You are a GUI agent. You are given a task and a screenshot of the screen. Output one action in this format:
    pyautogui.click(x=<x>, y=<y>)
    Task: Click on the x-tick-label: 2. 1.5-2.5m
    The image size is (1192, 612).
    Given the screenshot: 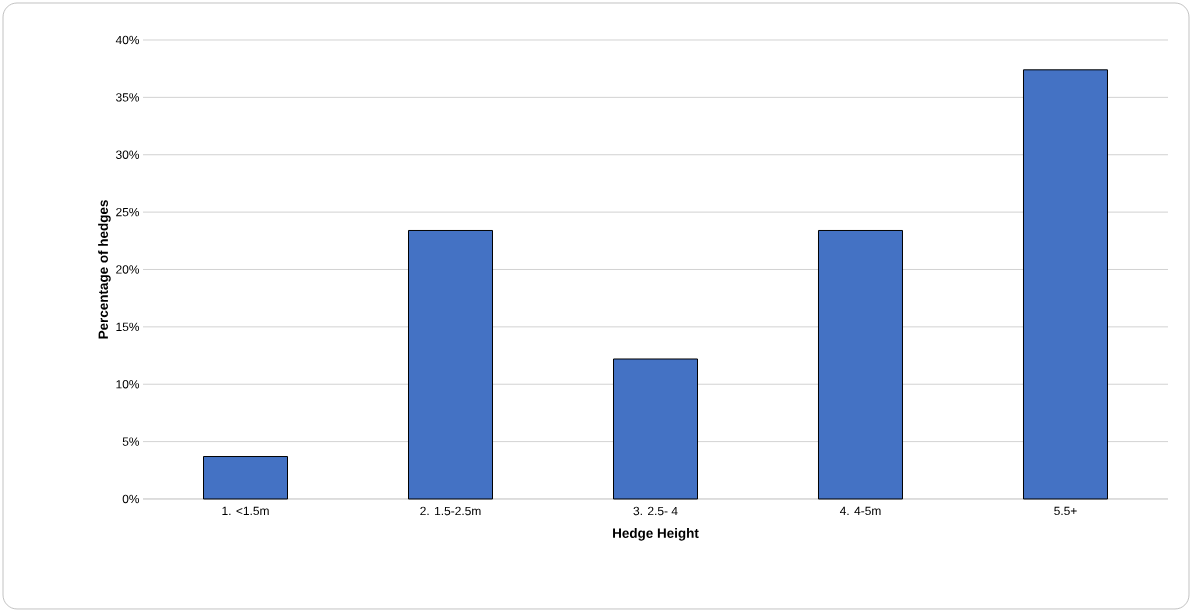 What is the action you would take?
    pyautogui.click(x=450, y=511)
    